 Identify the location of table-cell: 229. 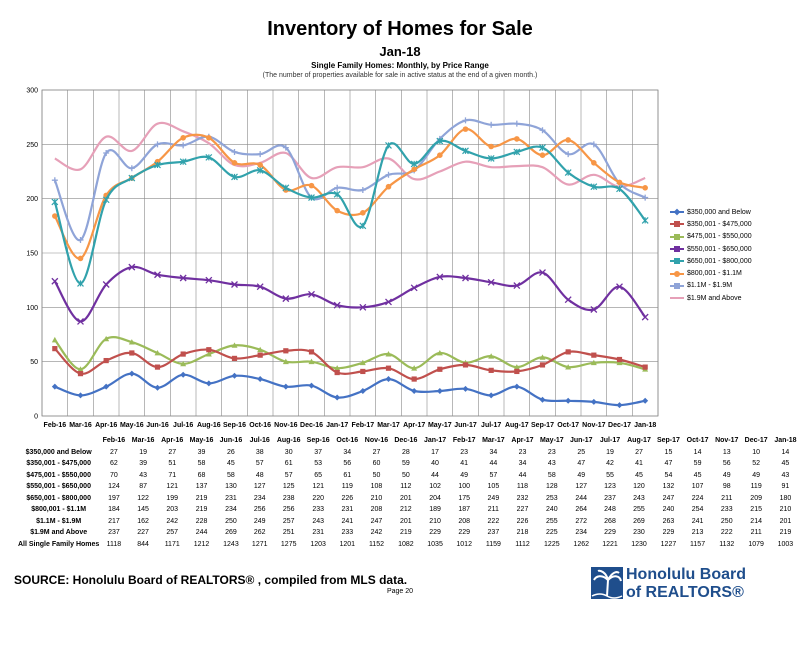
(668, 533).